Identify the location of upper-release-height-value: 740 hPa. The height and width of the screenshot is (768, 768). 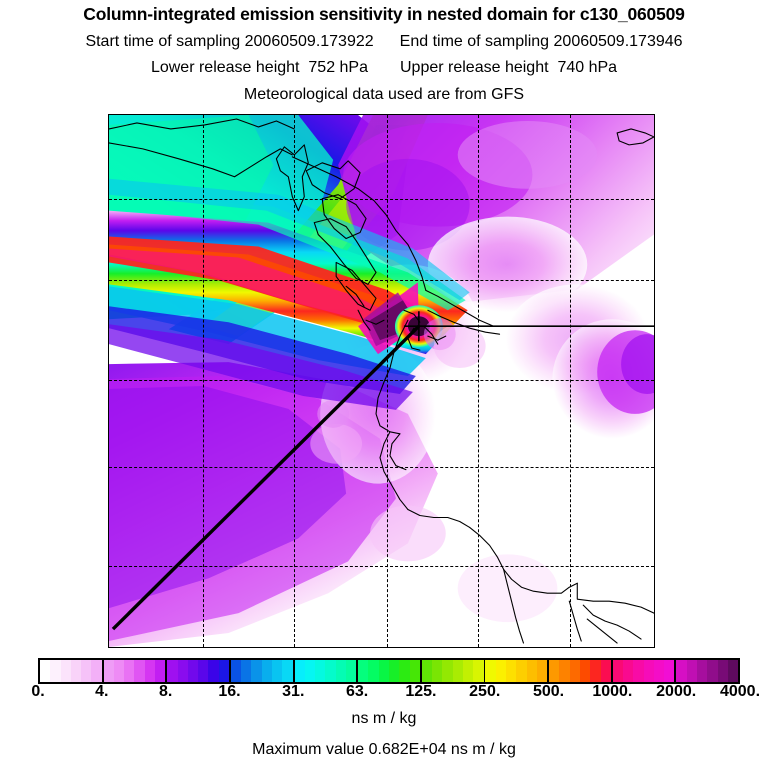
(587, 67).